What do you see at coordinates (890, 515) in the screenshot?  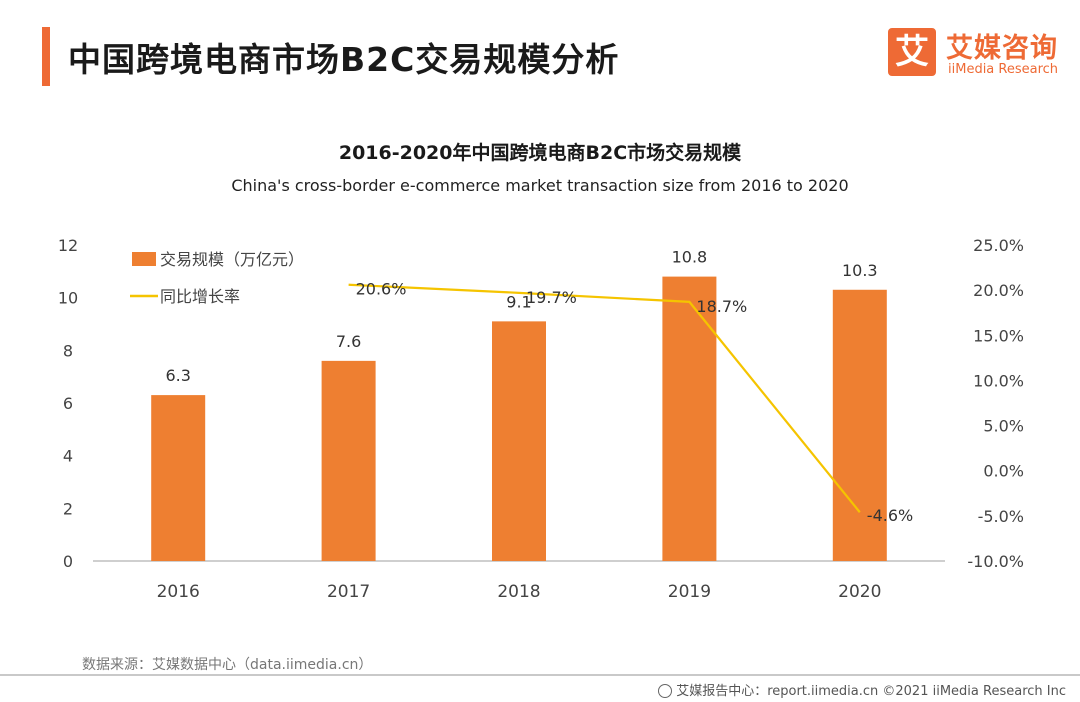 I see `line-value-label: -4.6%` at bounding box center [890, 515].